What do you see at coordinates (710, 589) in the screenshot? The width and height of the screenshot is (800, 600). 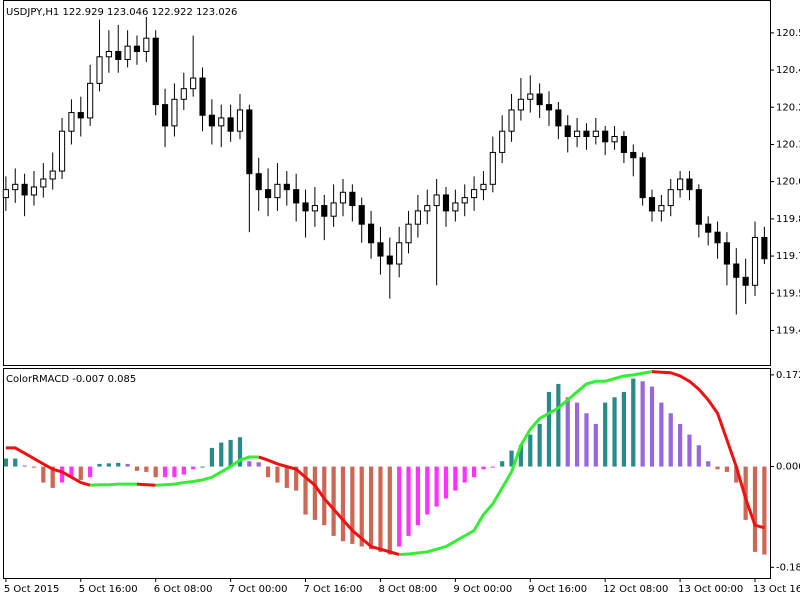 I see `x-tick-label: 13 Oct 00:00` at bounding box center [710, 589].